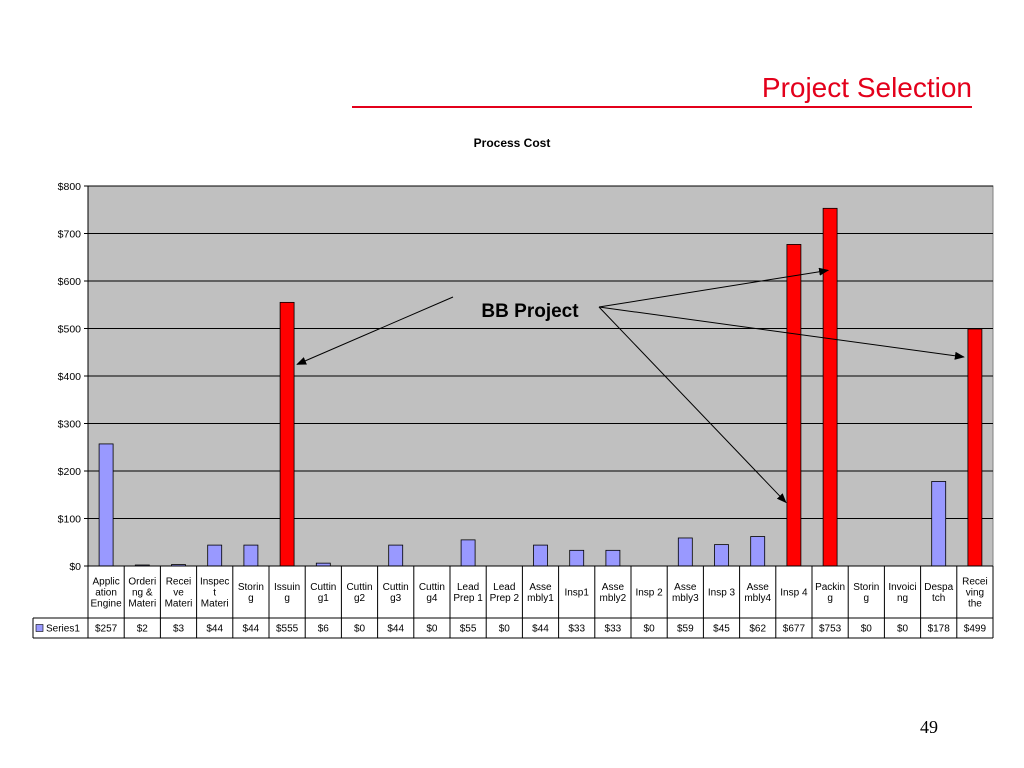 This screenshot has height=768, width=1024. What do you see at coordinates (75, 567) in the screenshot?
I see `y-tick-label: $0` at bounding box center [75, 567].